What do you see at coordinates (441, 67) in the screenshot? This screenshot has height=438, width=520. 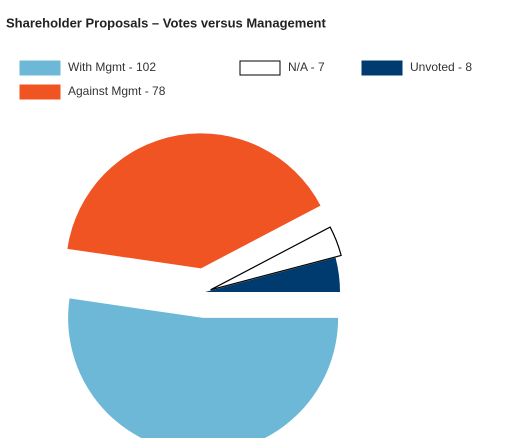 I see `legend-label: Unvoted - 8` at bounding box center [441, 67].